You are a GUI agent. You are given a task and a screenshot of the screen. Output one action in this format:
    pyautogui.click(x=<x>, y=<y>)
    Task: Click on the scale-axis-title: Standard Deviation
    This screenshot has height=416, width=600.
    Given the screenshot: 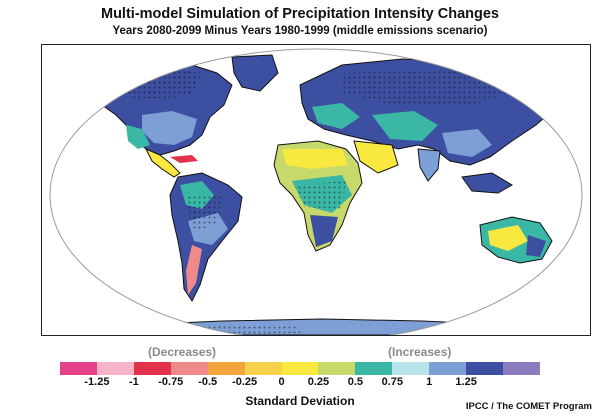 What is the action you would take?
    pyautogui.click(x=300, y=401)
    